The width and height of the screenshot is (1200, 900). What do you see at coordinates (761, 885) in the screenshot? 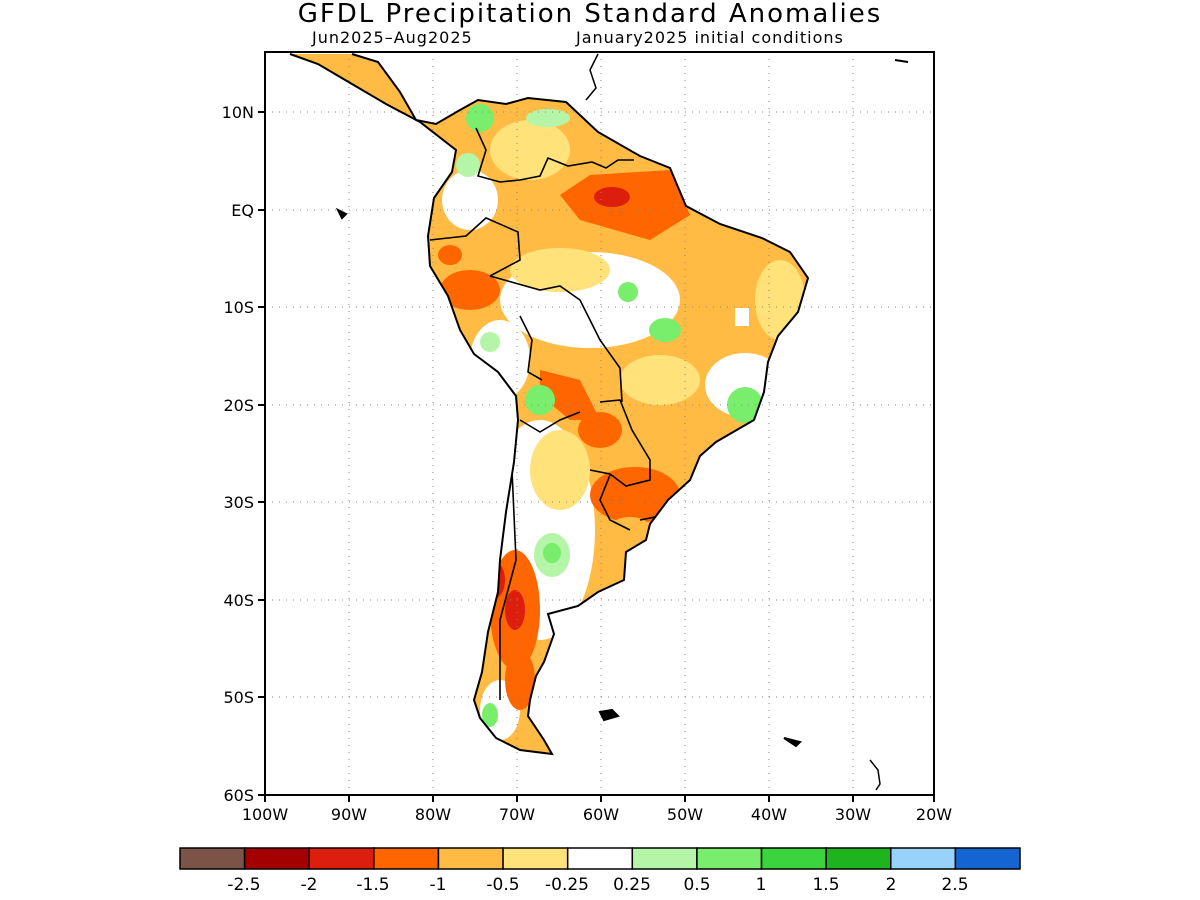
I see `colorbar-label: 1` at bounding box center [761, 885].